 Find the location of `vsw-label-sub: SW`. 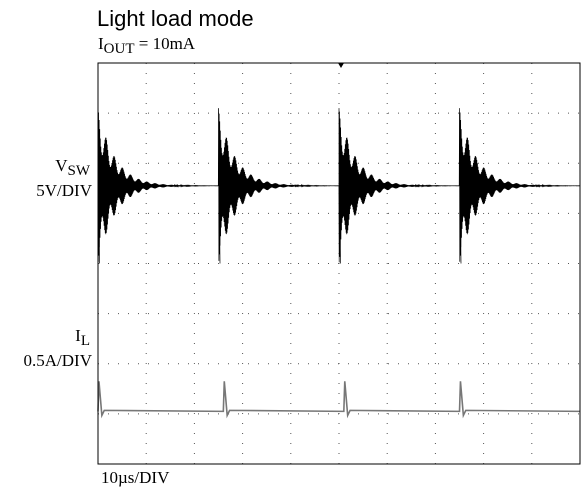

vsw-label-sub: SW is located at coordinates (79, 171).